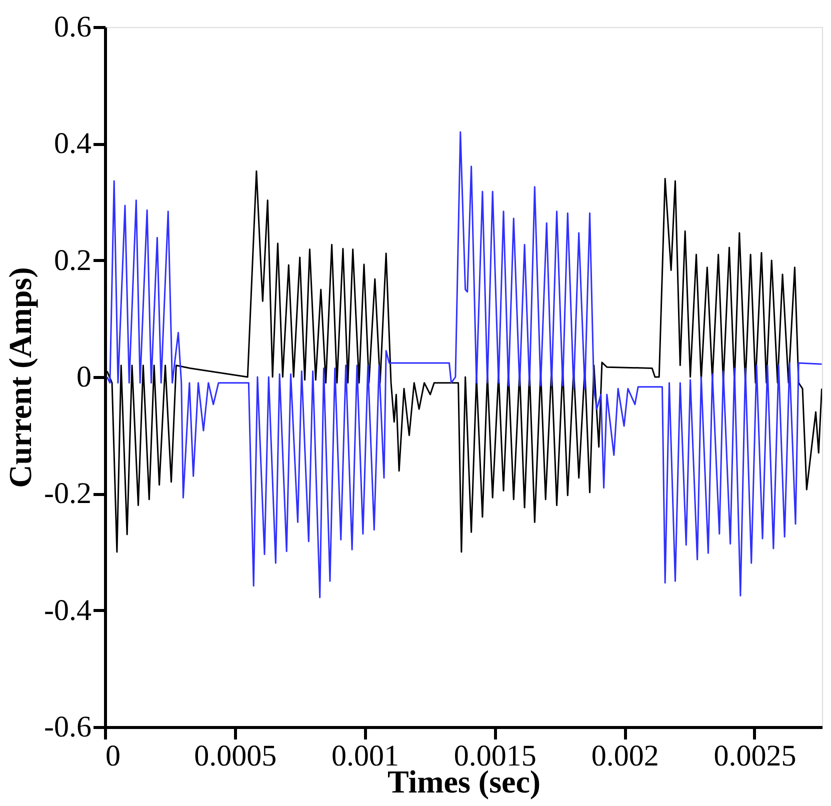 This screenshot has height=806, width=831. I want to click on y-tick-label: 0.4, so click(73, 143).